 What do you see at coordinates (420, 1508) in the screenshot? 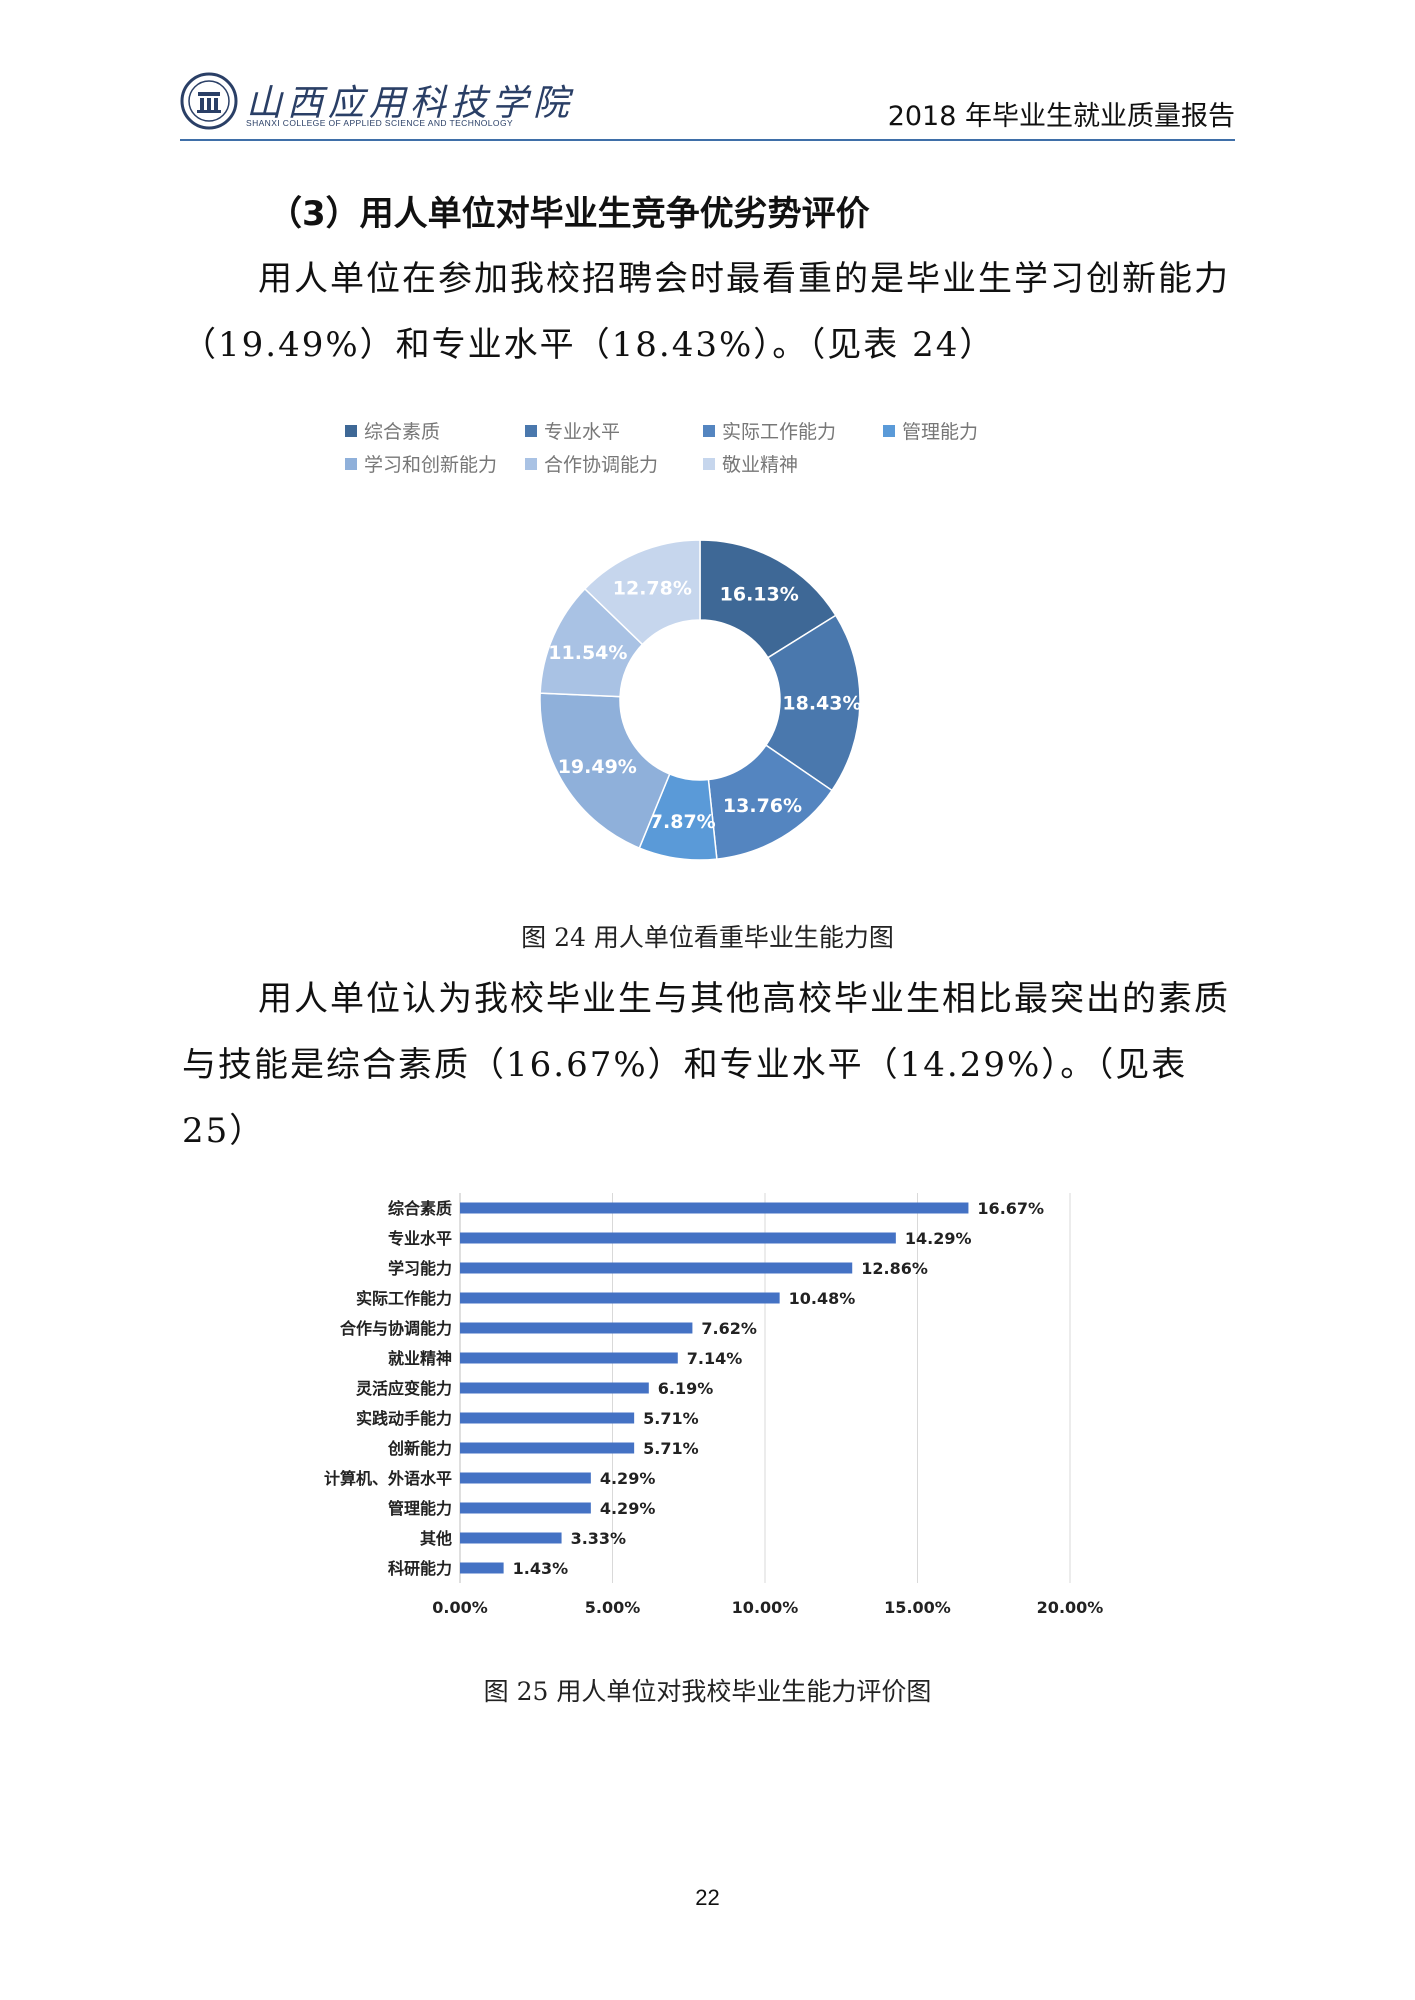
I see `category-label: 管理能力` at bounding box center [420, 1508].